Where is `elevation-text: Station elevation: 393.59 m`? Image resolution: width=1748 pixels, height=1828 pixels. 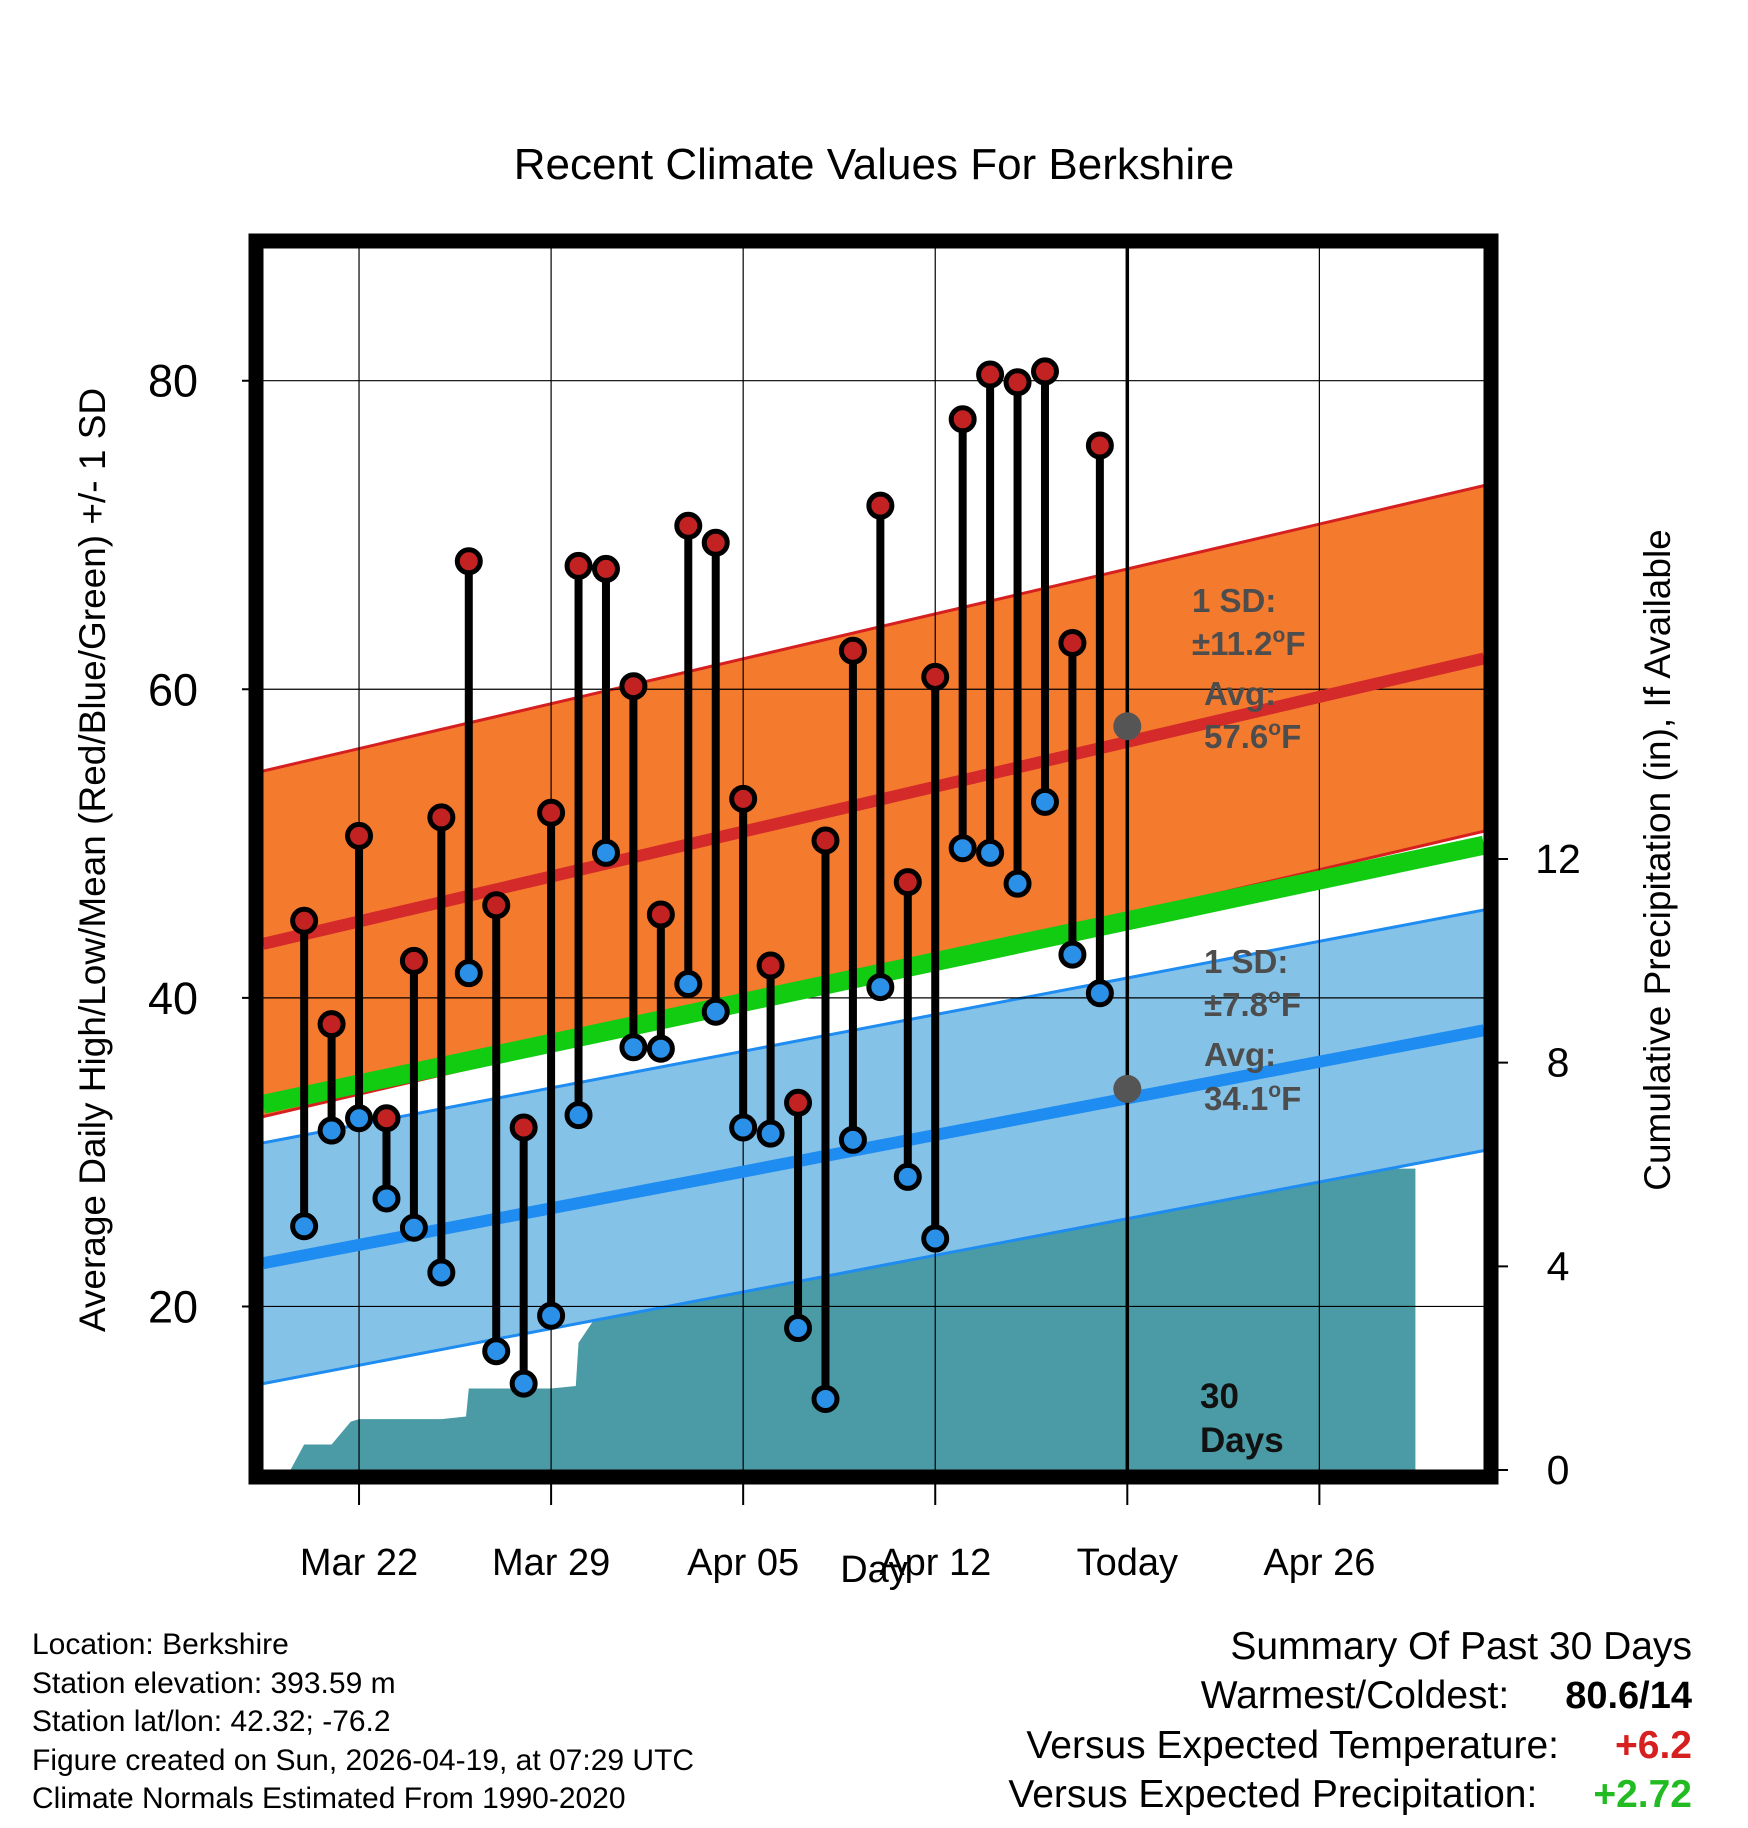 elevation-text: Station elevation: 393.59 m is located at coordinates (214, 1683).